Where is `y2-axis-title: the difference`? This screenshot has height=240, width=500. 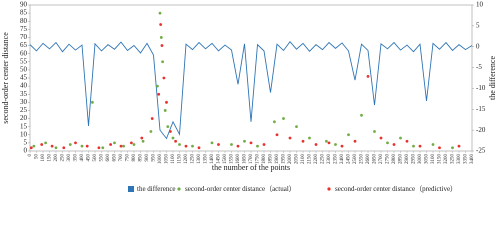 y2-axis-title: the difference is located at coordinates (492, 78).